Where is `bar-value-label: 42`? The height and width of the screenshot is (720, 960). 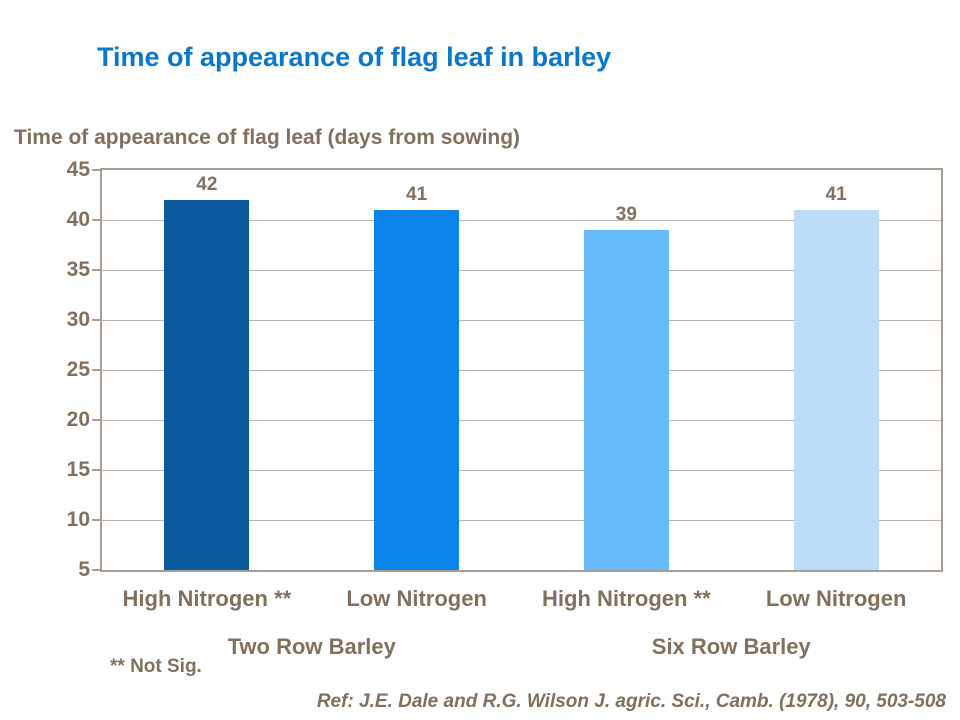 bar-value-label: 42 is located at coordinates (207, 184).